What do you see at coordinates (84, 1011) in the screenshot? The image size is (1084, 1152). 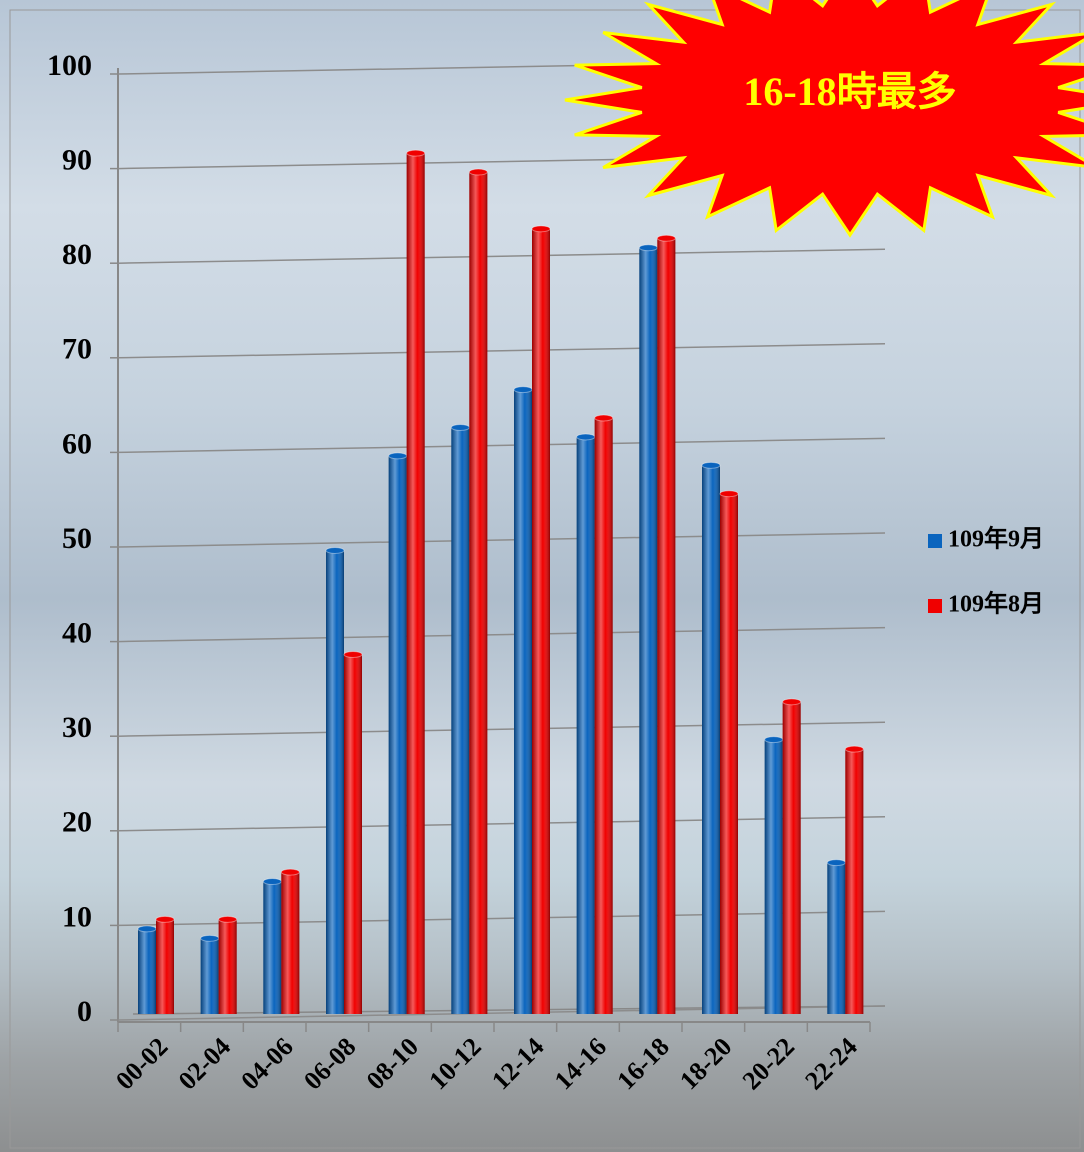 I see `y-tick-label: 0` at bounding box center [84, 1011].